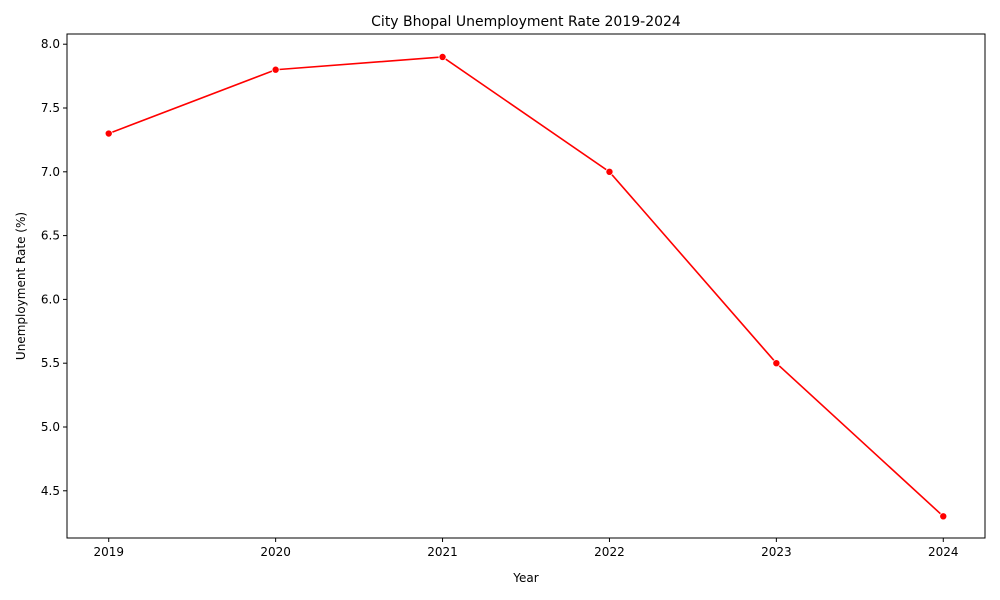  Describe the element at coordinates (442, 552) in the screenshot. I see `x-tick-label: 2021` at that location.